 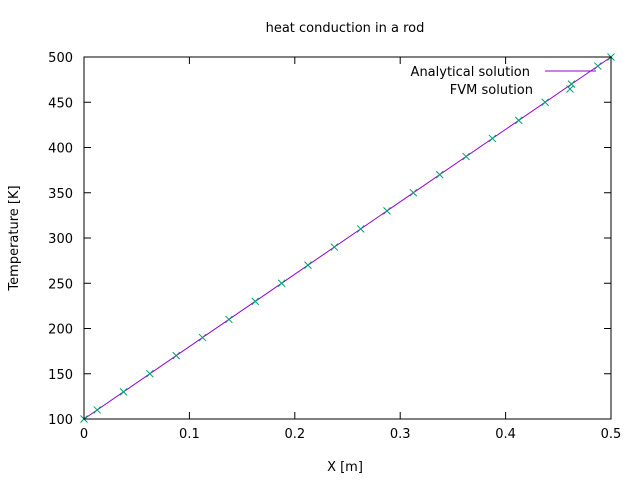 I want to click on y-tick-label: 300, so click(x=60, y=239).